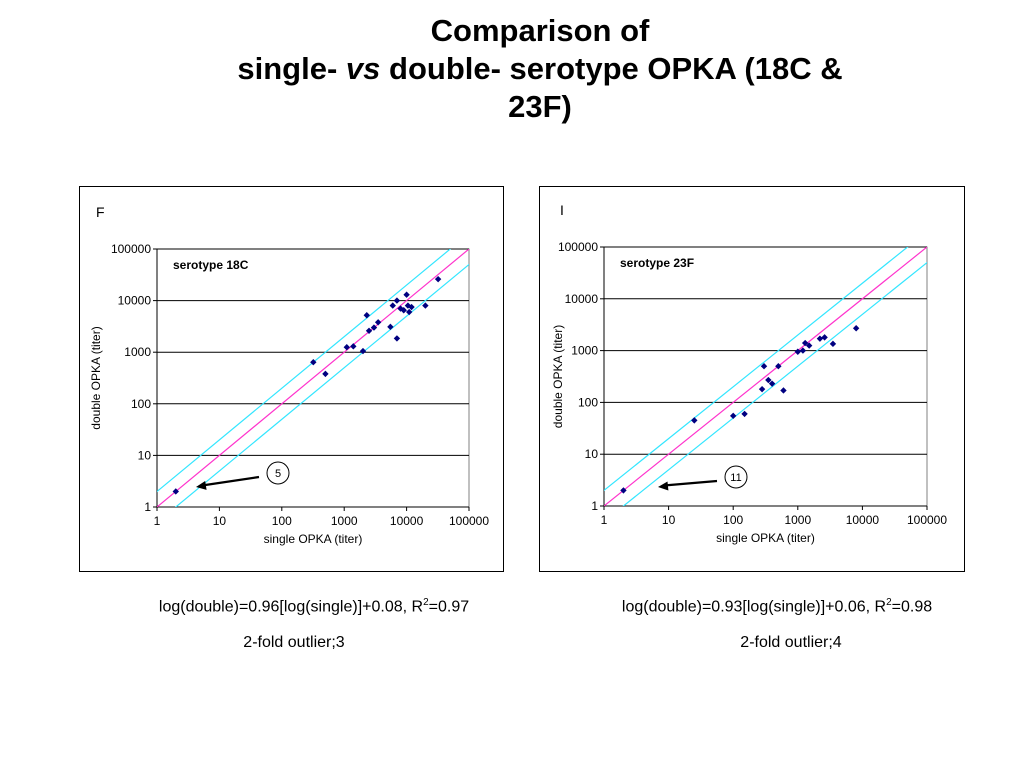 The width and height of the screenshot is (1024, 768). I want to click on equation-prefix: log(double)=0.93[log(single)]+0.06, R, so click(754, 607).